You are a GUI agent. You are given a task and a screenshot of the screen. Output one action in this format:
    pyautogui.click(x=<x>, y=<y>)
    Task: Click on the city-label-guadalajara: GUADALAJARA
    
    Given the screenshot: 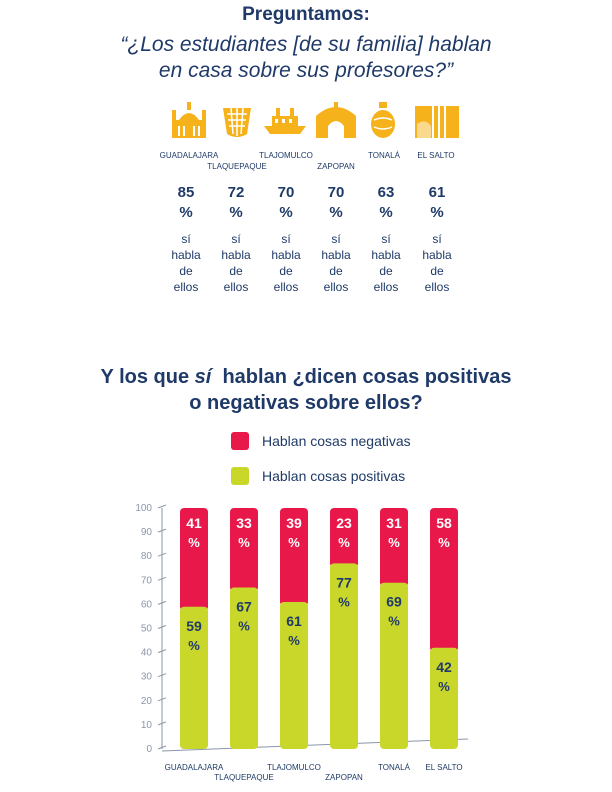 What is the action you would take?
    pyautogui.click(x=189, y=155)
    